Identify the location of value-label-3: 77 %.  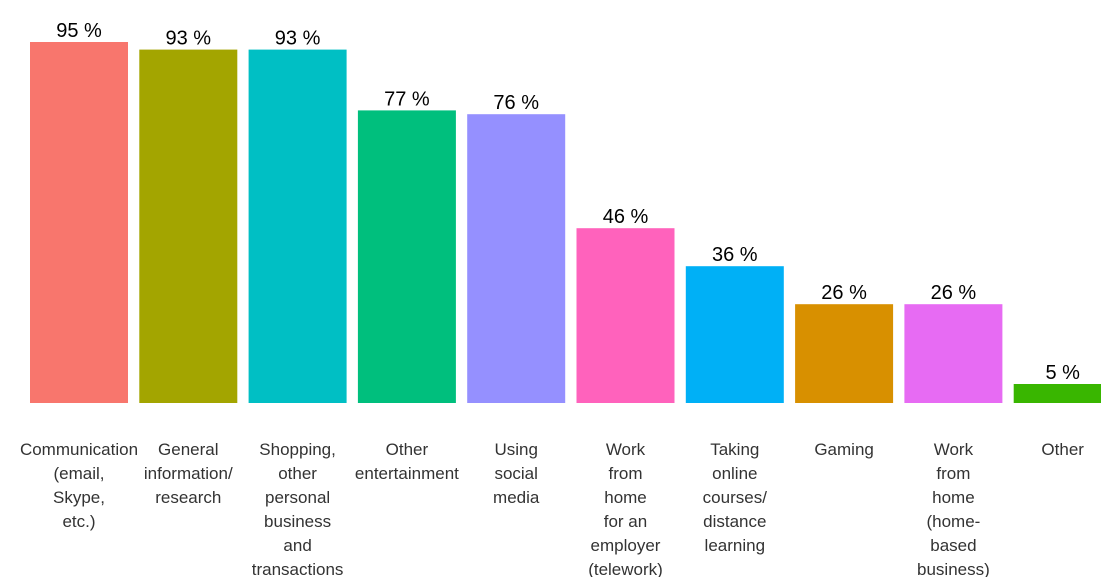
(407, 99).